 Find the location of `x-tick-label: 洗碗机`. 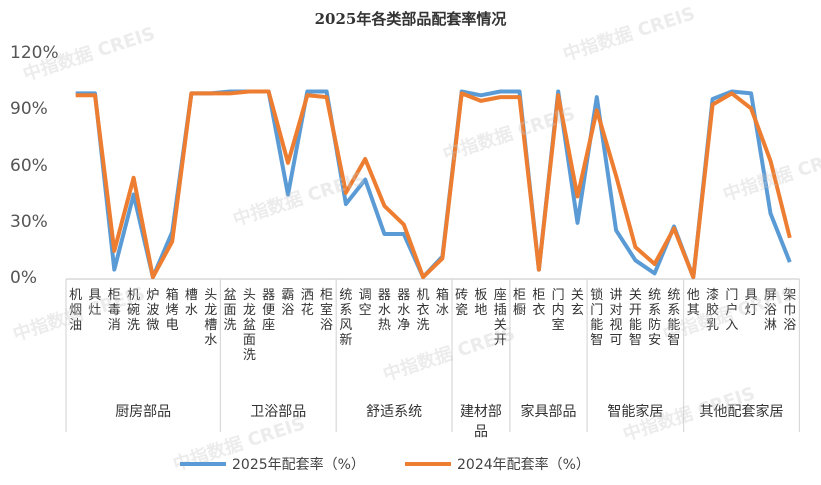

x-tick-label: 洗碗机 is located at coordinates (134, 310).